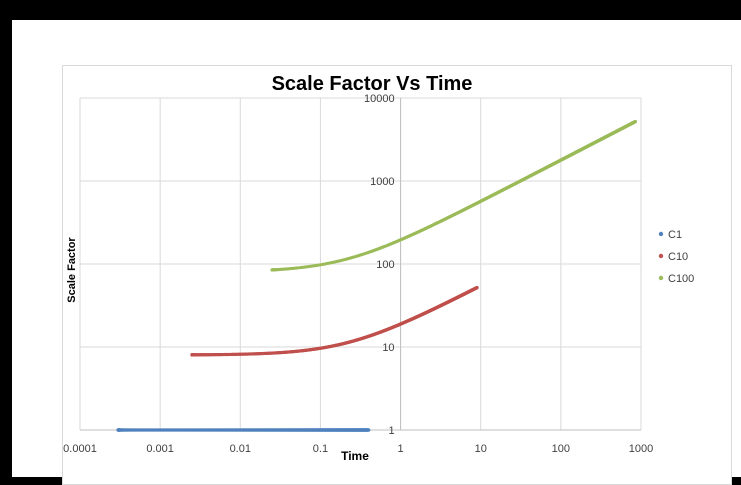  Describe the element at coordinates (355, 456) in the screenshot. I see `x-axis-label: Time` at that location.